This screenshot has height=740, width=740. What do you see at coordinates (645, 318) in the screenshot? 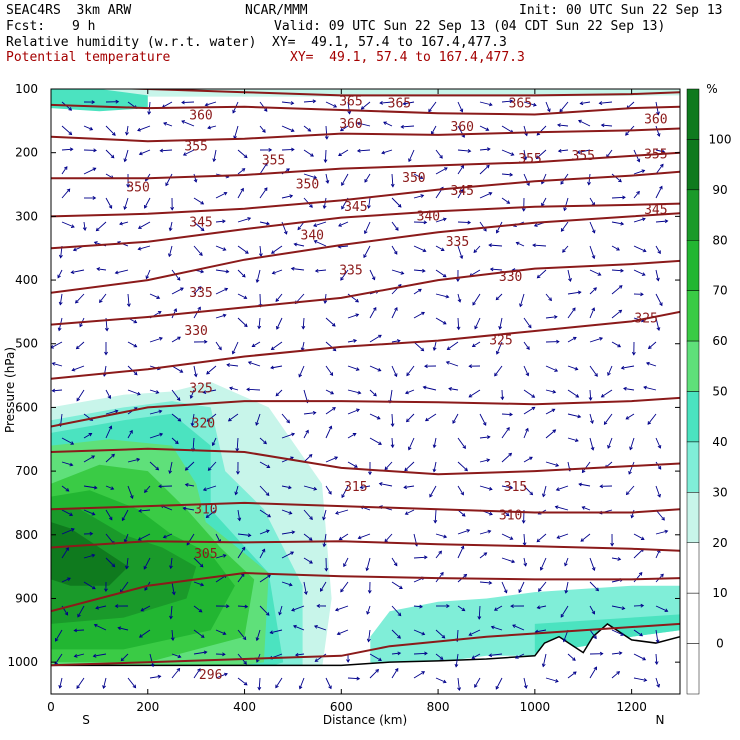
I see `theta-label-28: 325` at bounding box center [645, 318].